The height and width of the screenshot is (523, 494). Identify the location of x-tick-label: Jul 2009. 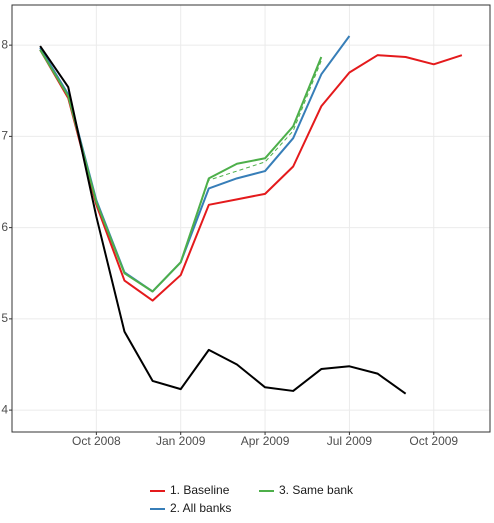
(350, 441).